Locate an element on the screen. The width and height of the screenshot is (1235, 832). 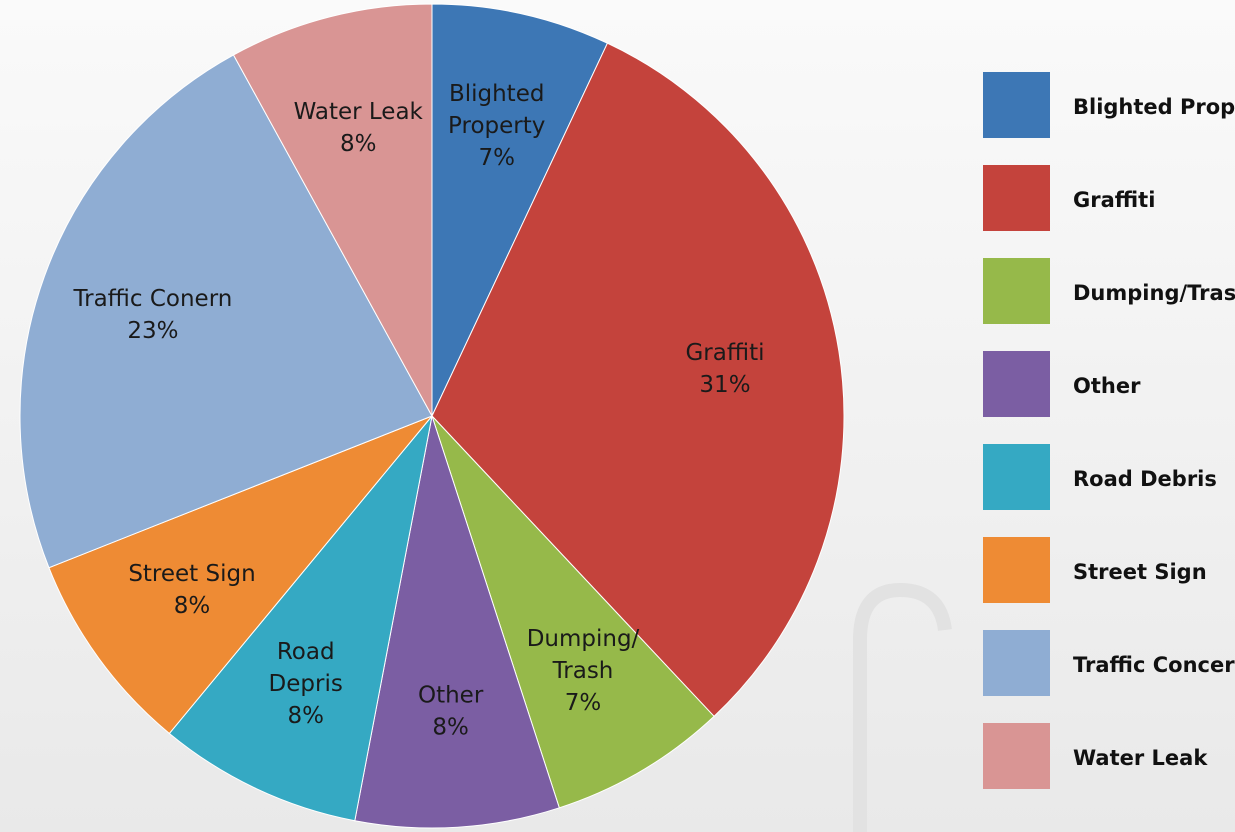
legend-label: Graffiti is located at coordinates (1114, 200).